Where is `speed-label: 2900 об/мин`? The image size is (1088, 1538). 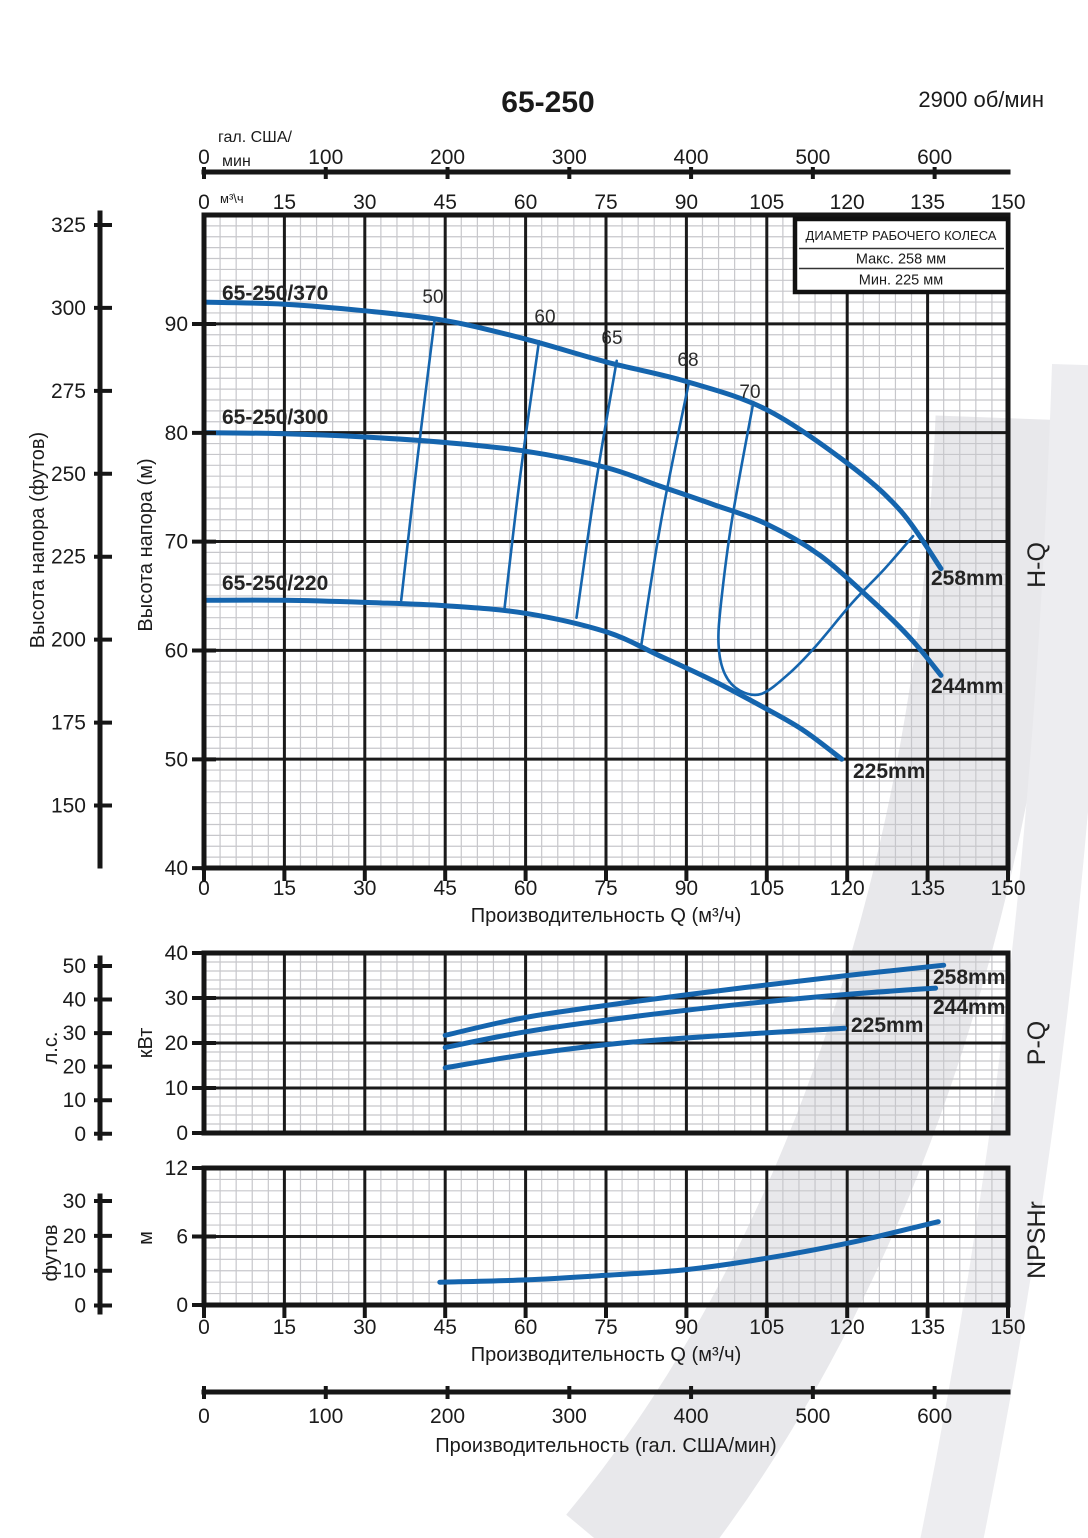
speed-label: 2900 об/мин is located at coordinates (981, 99).